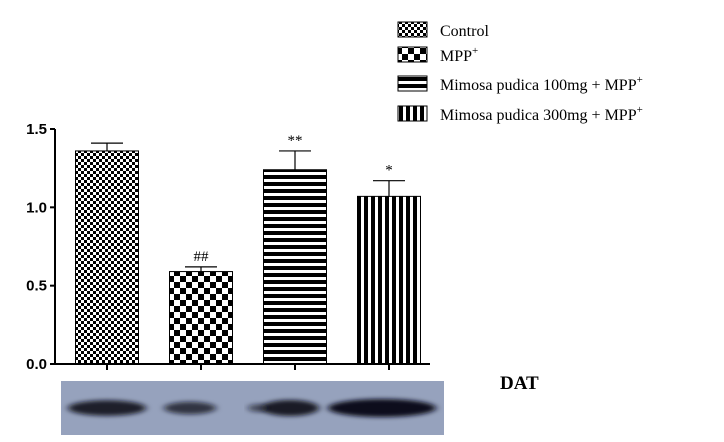 This screenshot has width=724, height=442. Describe the element at coordinates (258, 408) in the screenshot. I see `blot-band-faint` at that location.